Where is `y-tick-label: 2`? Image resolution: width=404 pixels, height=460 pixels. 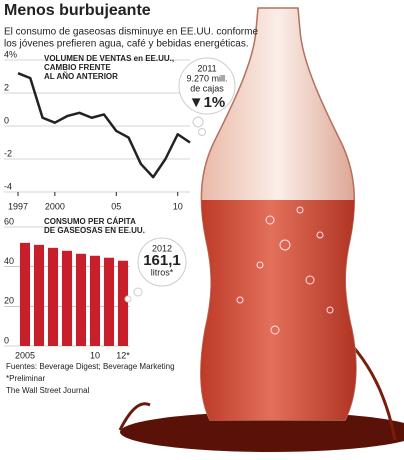 y-tick-label: 2 is located at coordinates (6, 87).